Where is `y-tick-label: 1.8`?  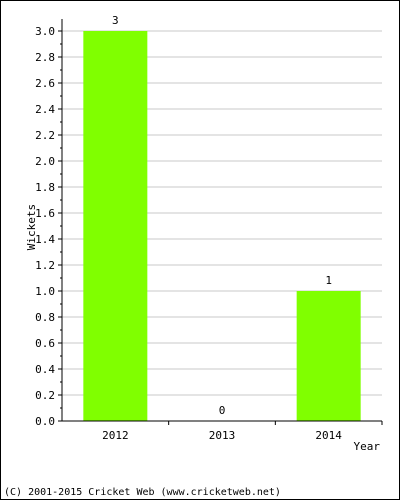
y-tick-label: 1.8 is located at coordinates (45, 187).